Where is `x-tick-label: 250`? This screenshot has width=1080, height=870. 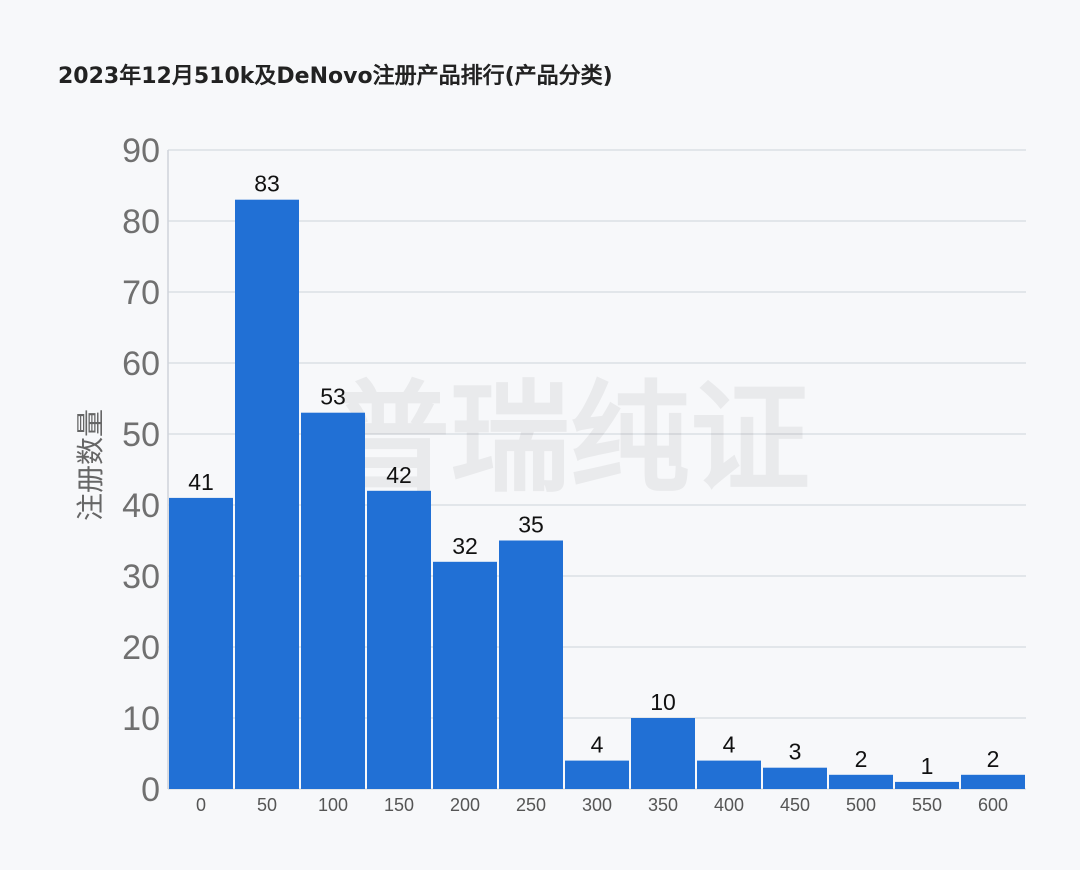
x-tick-label: 250 is located at coordinates (531, 805).